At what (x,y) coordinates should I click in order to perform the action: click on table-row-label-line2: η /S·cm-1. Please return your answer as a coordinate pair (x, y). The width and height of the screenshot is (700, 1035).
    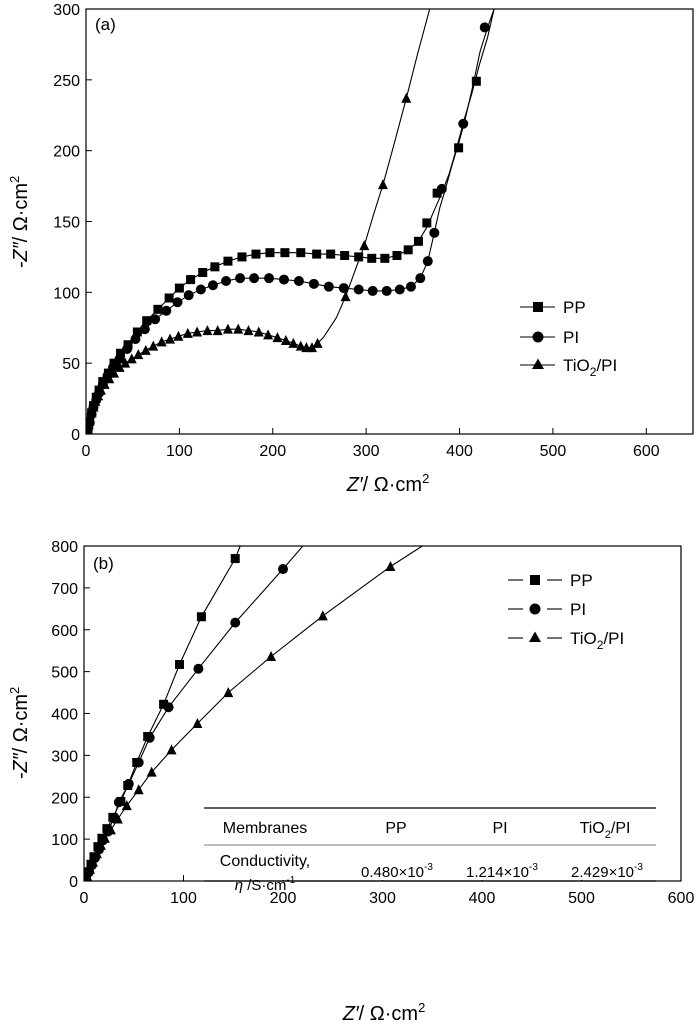
    Looking at the image, I should click on (265, 884).